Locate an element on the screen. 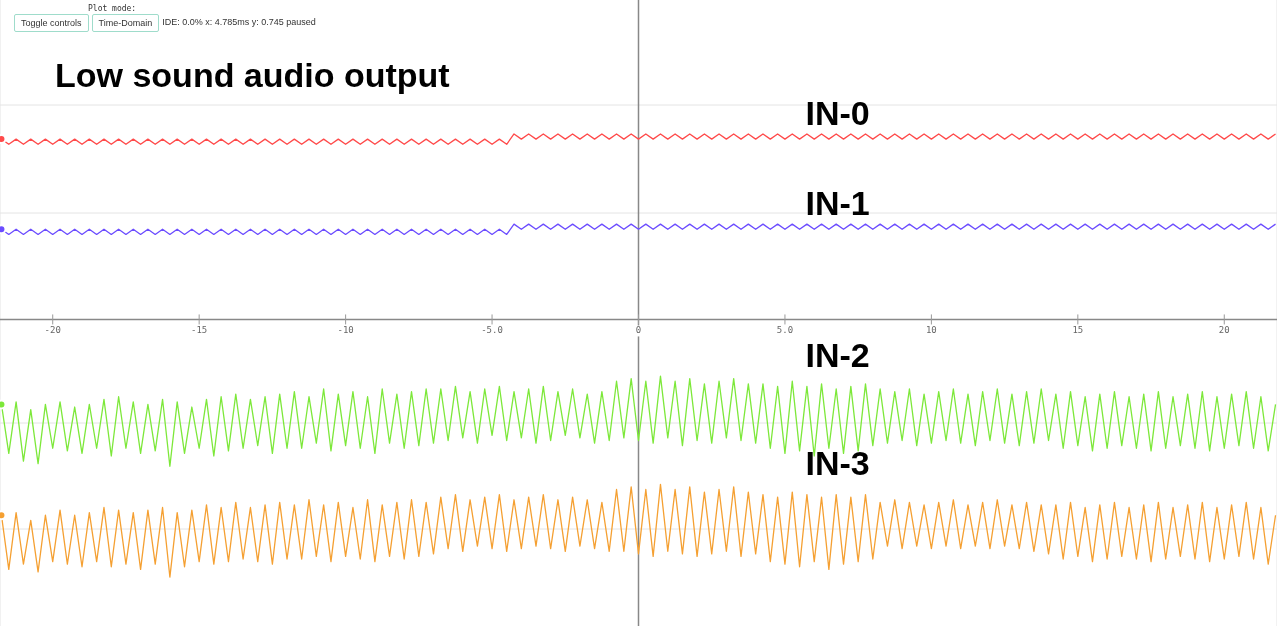 Image resolution: width=1277 pixels, height=627 pixels. series-label: IN-2 is located at coordinates (837, 355).